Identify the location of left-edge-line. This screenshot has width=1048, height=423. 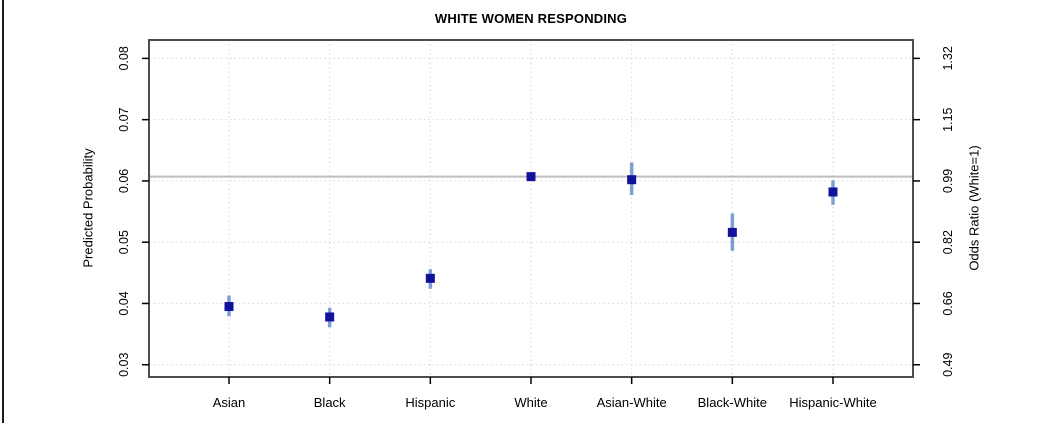
(3, 211).